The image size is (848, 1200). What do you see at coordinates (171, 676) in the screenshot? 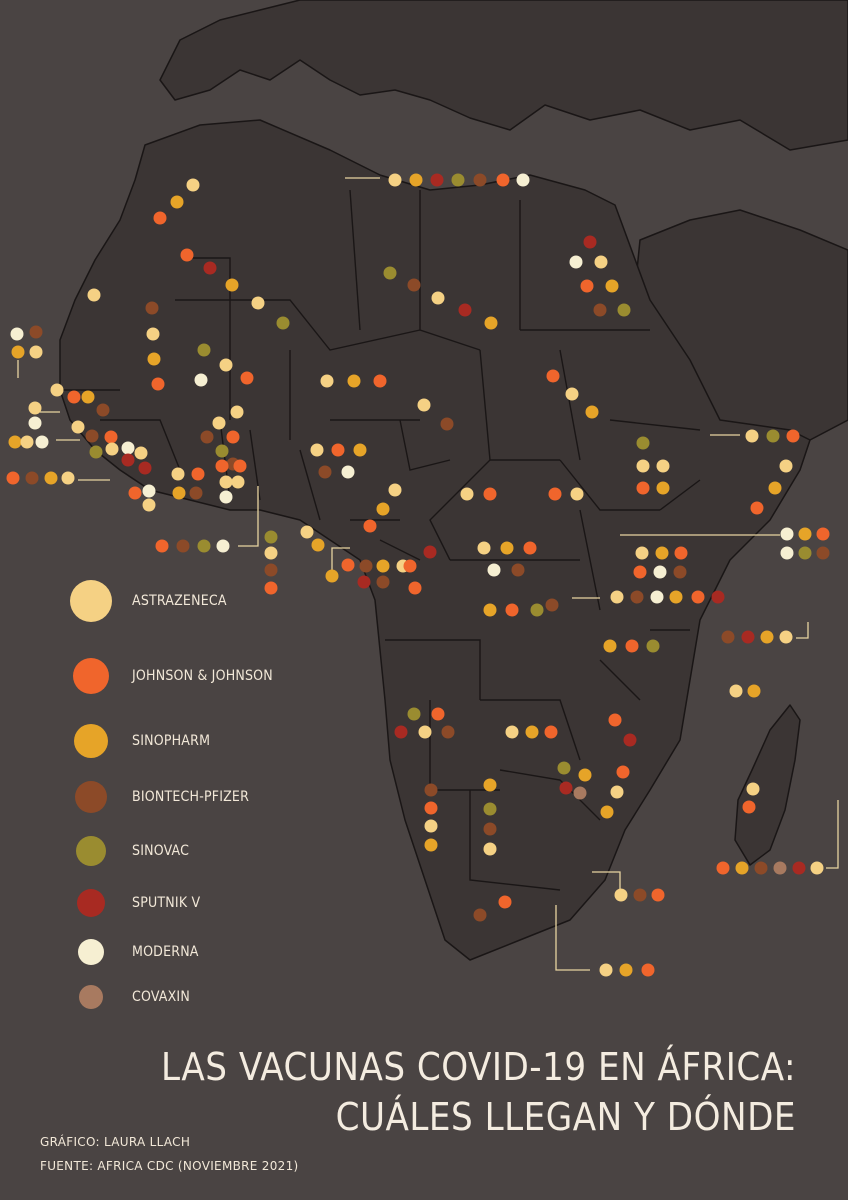
I see `legend-item-johnson-johnson: JOHNSON & JOHNSON` at bounding box center [171, 676].